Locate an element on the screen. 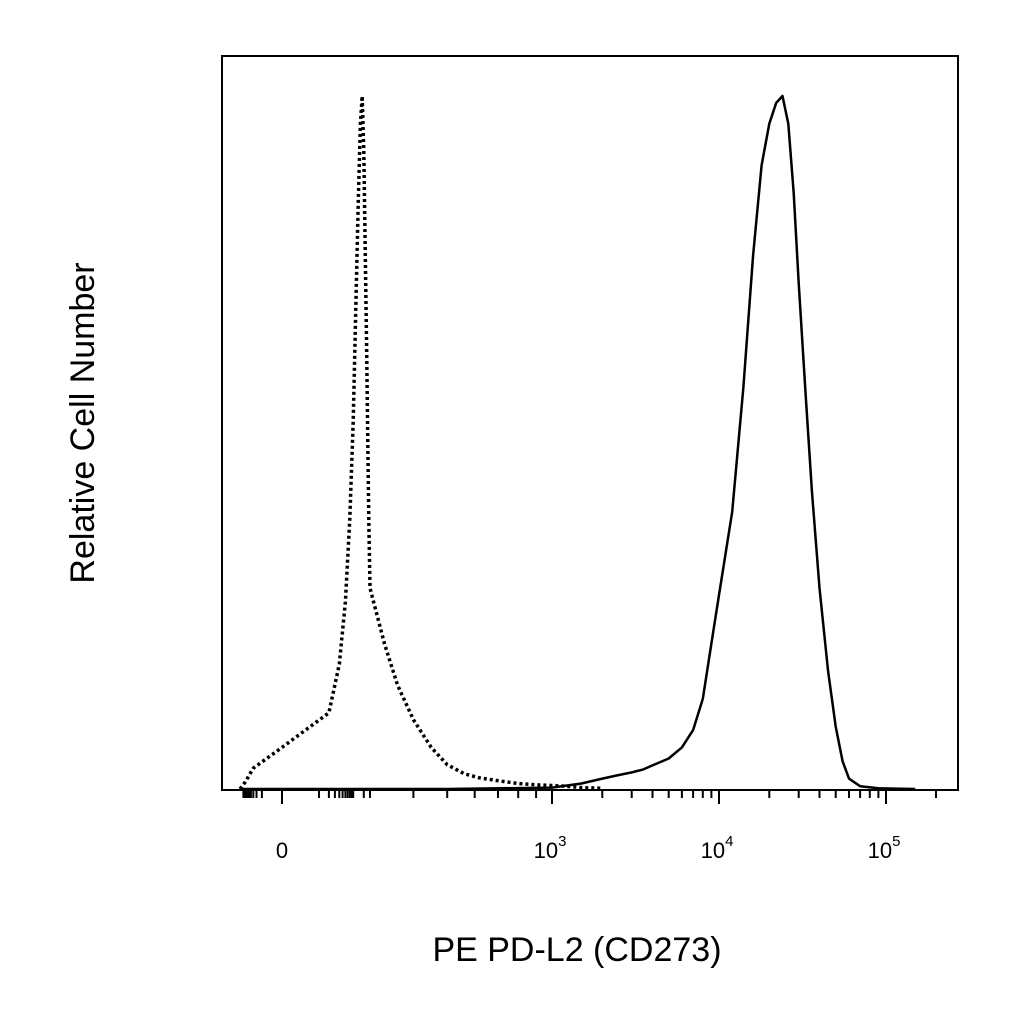 This screenshot has height=1024, width=1024. x-tick-label: 0 is located at coordinates (282, 850).